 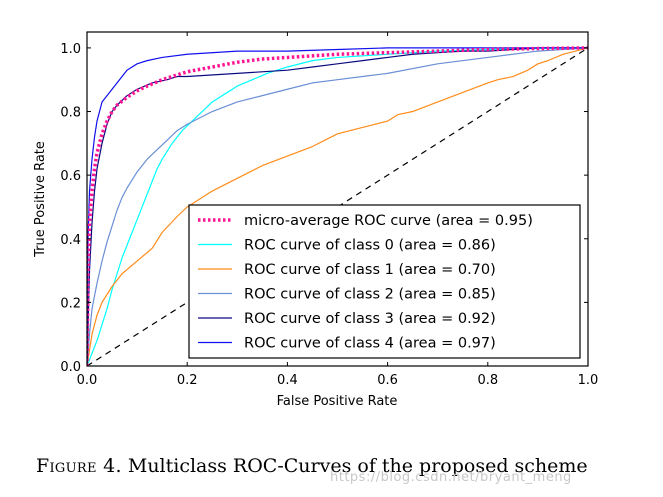 I want to click on legend-label-0: micro-average ROC curve (area = 0.95), so click(x=388, y=221).